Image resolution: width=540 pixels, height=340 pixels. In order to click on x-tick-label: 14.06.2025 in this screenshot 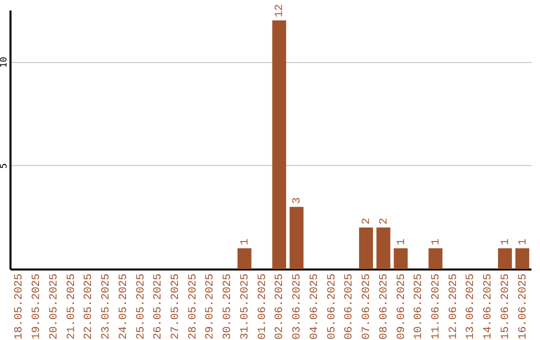, I will do `click(488, 307)`.